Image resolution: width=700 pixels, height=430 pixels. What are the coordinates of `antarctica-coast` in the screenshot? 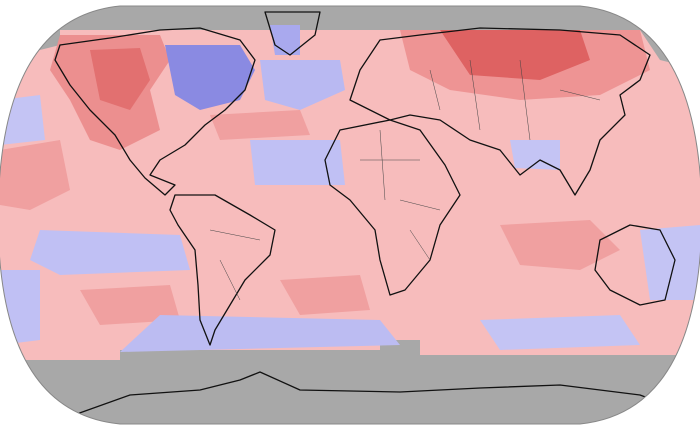 It's located at (370, 396).